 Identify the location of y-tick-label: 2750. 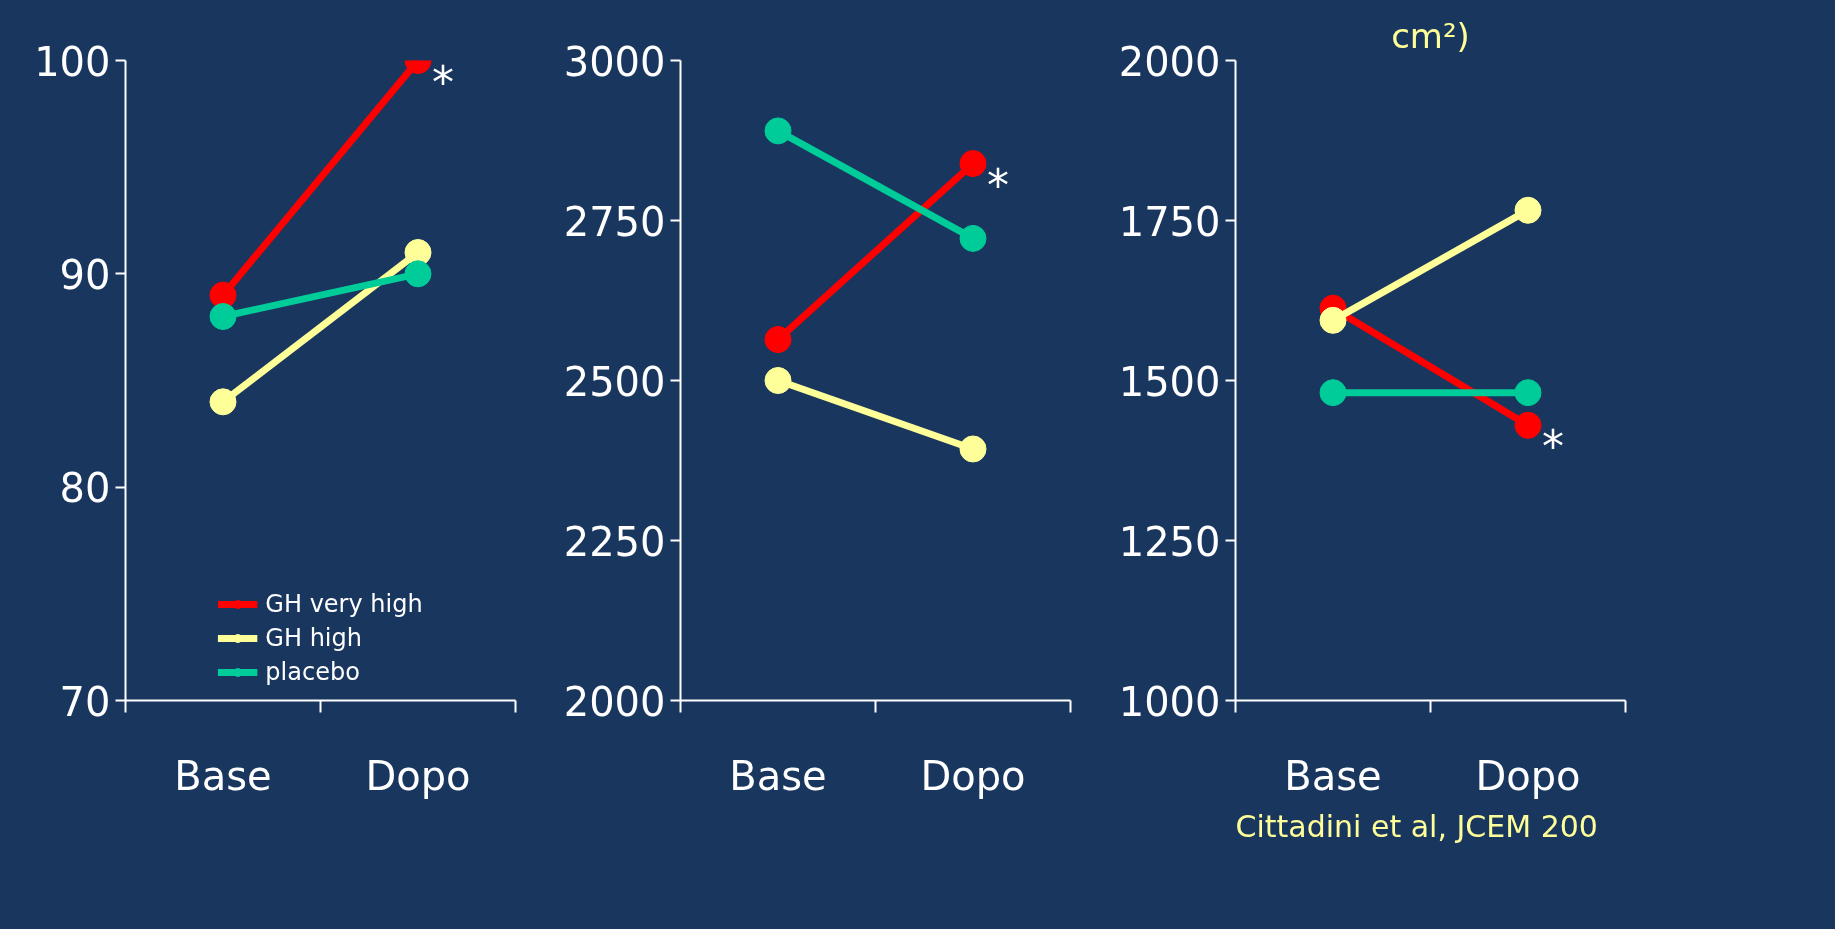
(614, 221).